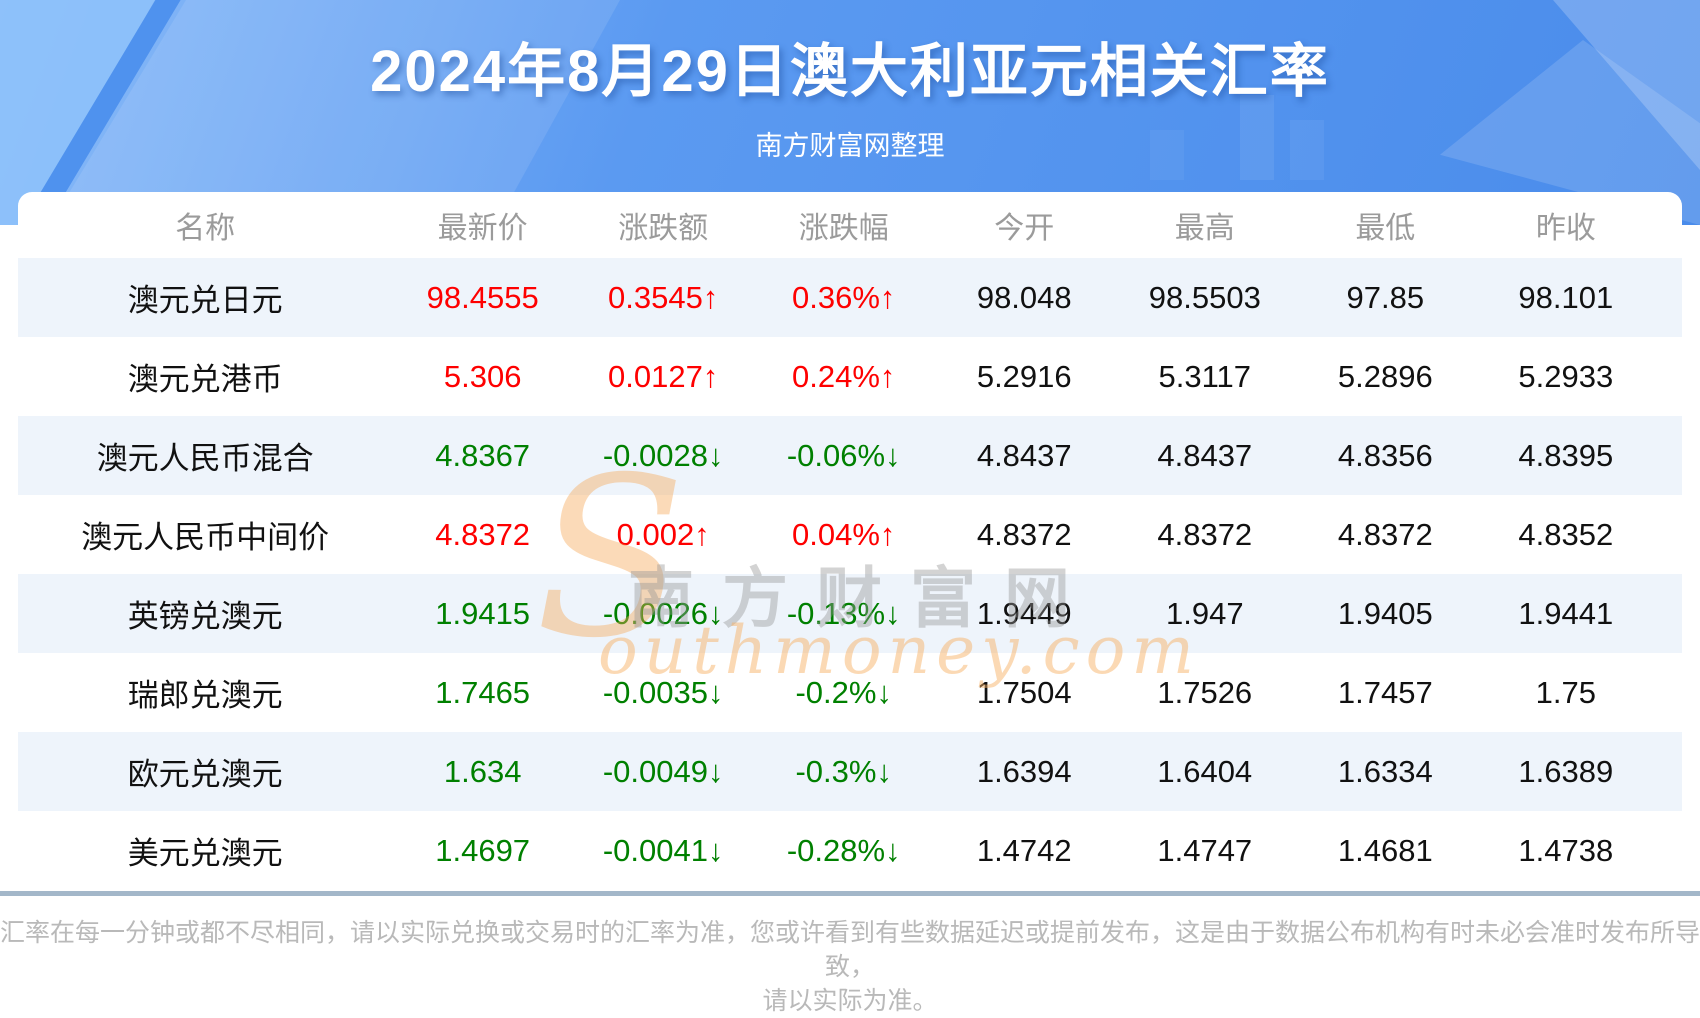 The image size is (1700, 1018). Describe the element at coordinates (482, 376) in the screenshot. I see `latest-value: 5.306` at that location.